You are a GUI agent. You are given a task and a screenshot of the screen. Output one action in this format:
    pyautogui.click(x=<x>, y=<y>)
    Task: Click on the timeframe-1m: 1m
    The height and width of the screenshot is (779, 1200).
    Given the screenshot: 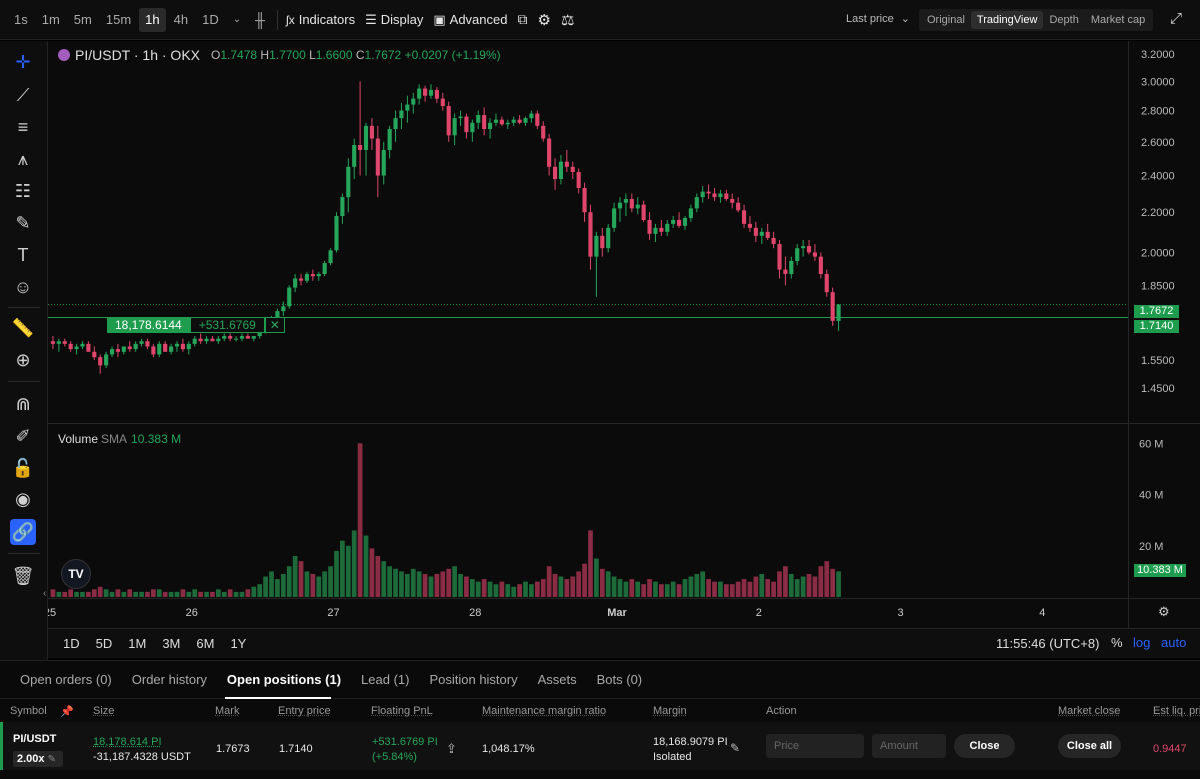 What is the action you would take?
    pyautogui.click(x=51, y=20)
    